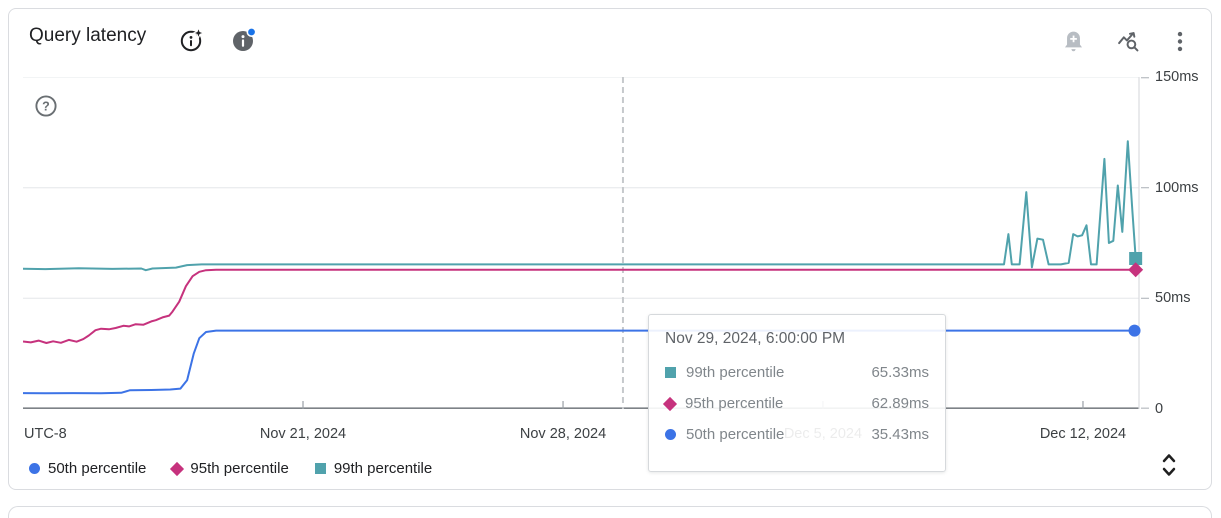 This screenshot has width=1221, height=518. Describe the element at coordinates (1083, 434) in the screenshot. I see `x-axis-label: Dec 12, 2024` at that location.